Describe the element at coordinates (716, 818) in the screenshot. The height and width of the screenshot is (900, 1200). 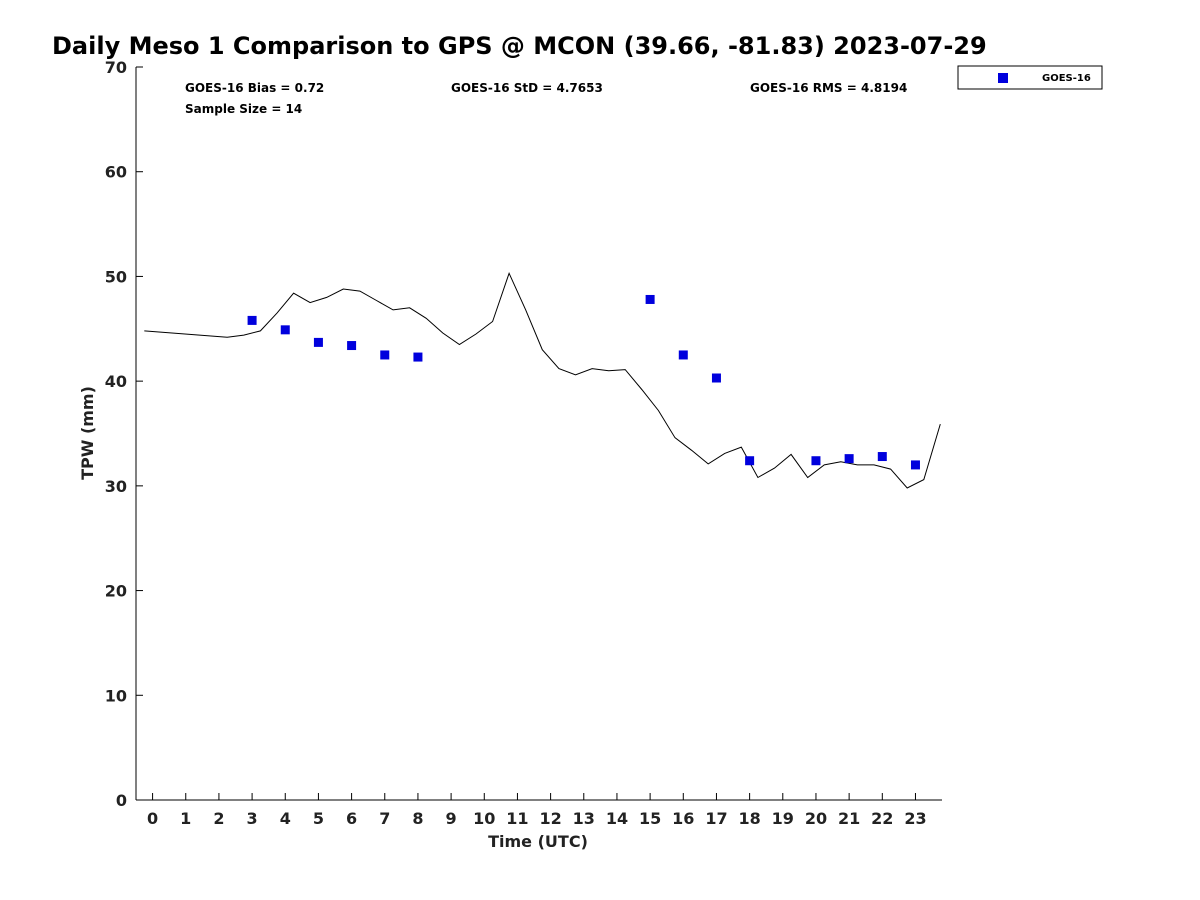
I see `x-tick-label: 17` at that location.